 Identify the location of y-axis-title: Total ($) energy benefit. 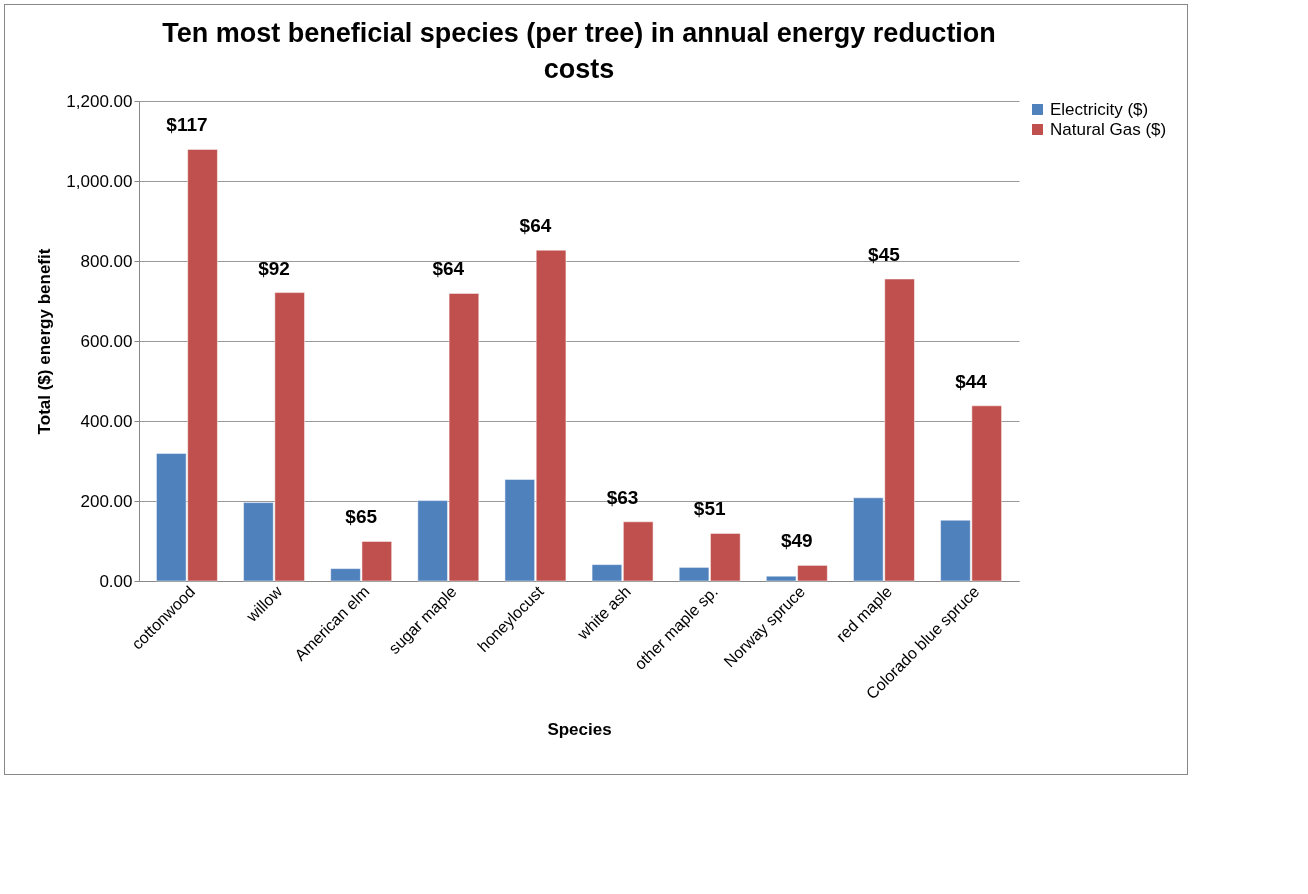
(45, 341).